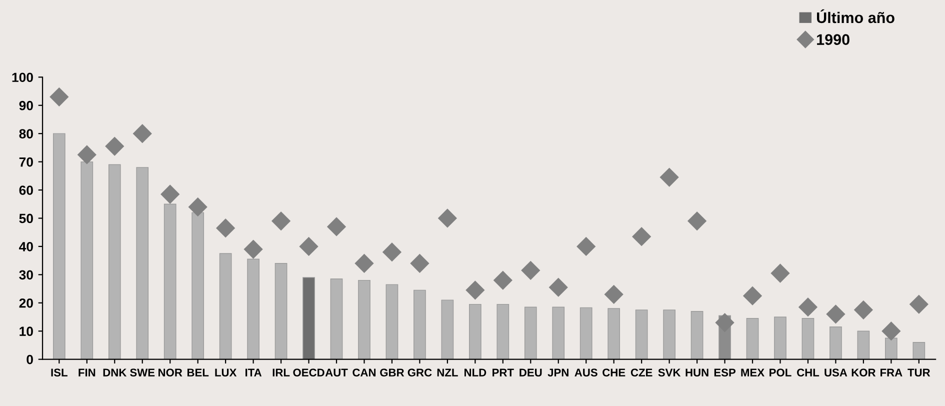  What do you see at coordinates (26, 133) in the screenshot?
I see `y-tick-label: 80` at bounding box center [26, 133].